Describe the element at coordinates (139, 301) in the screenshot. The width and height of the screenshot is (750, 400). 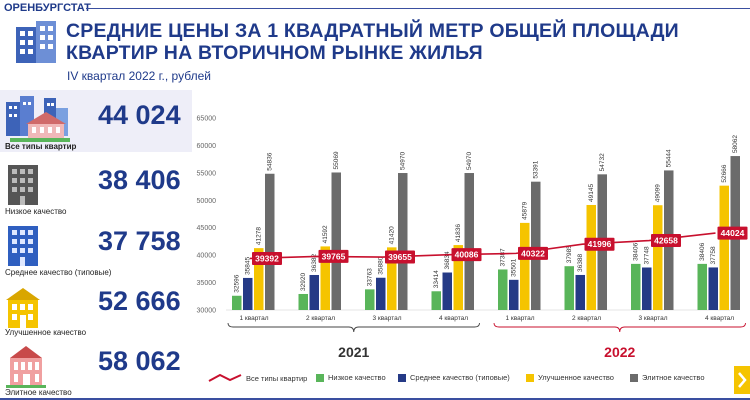
I see `stat-value: 52 666` at that location.